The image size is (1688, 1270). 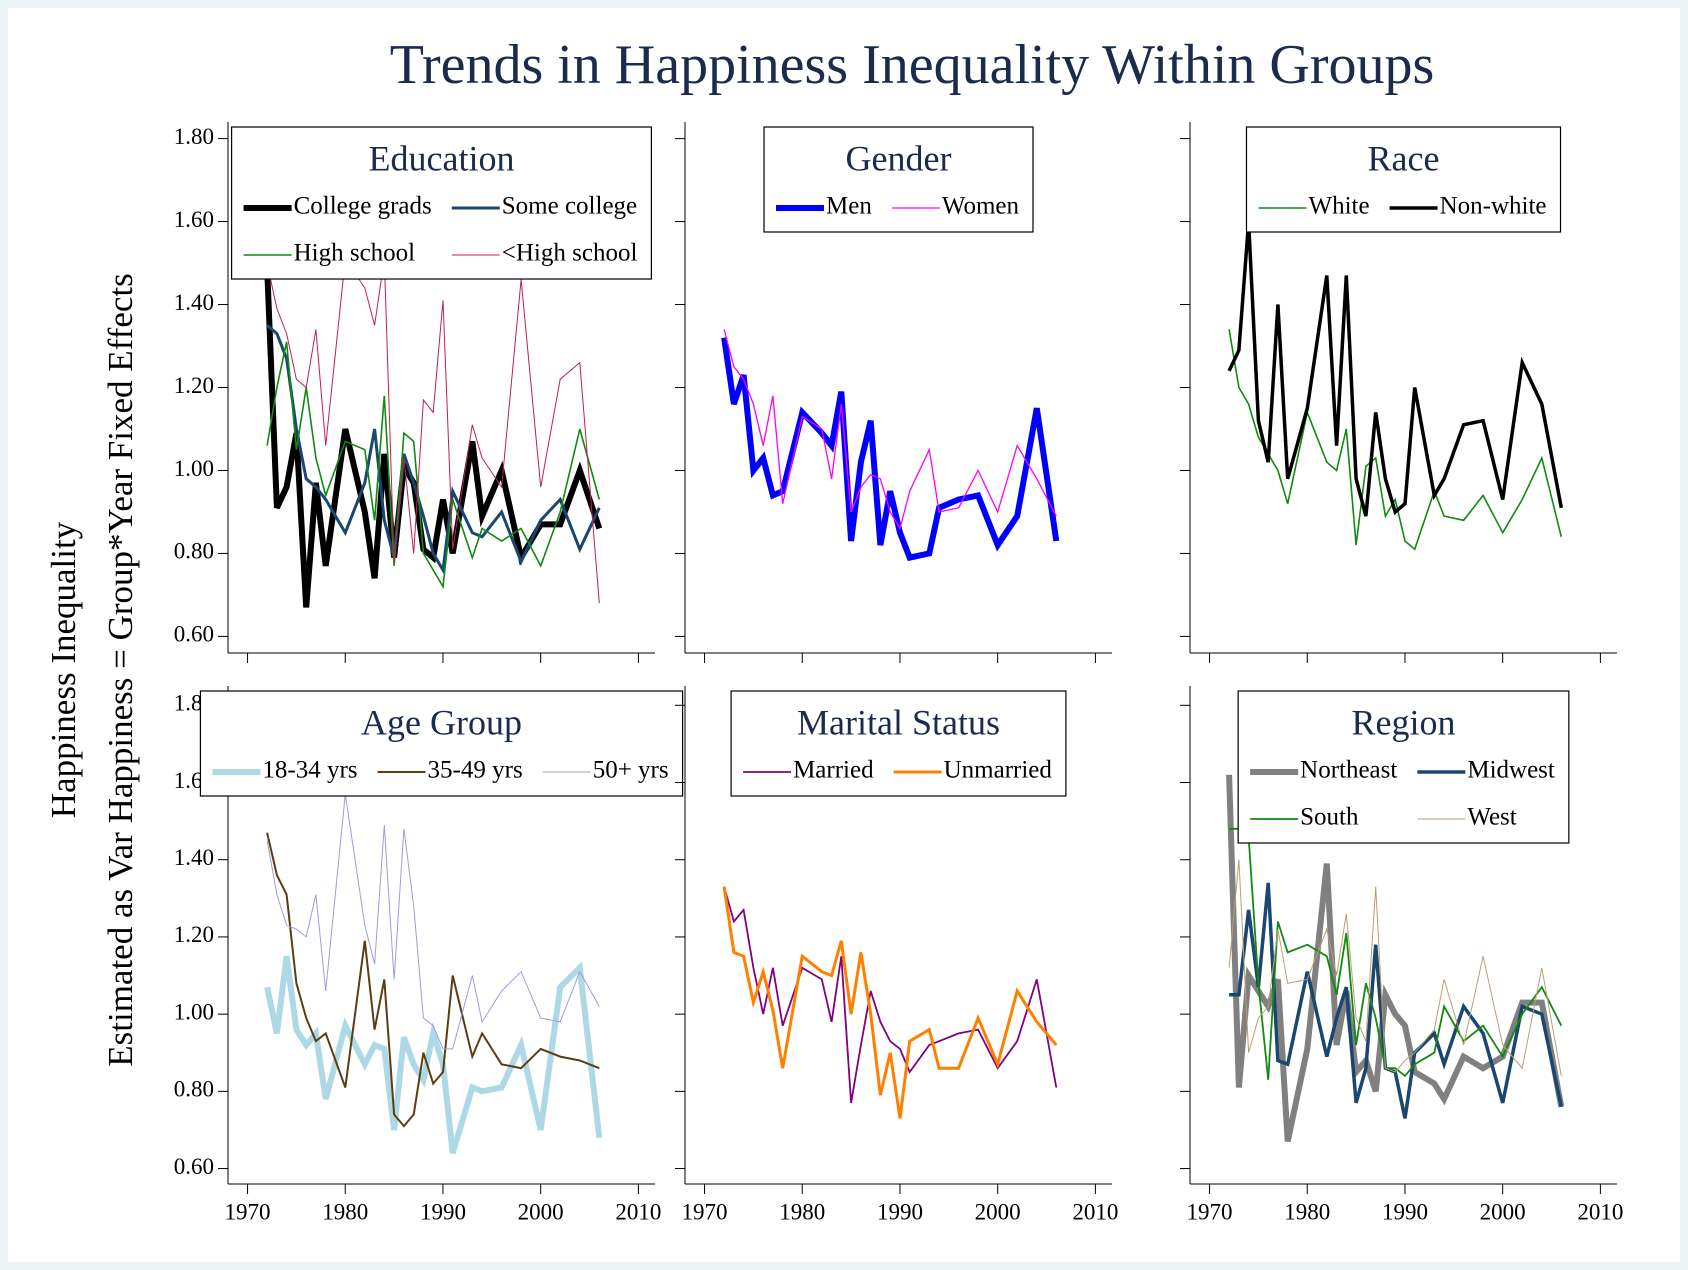 I want to click on legend-title: Marital Status, so click(x=898, y=722).